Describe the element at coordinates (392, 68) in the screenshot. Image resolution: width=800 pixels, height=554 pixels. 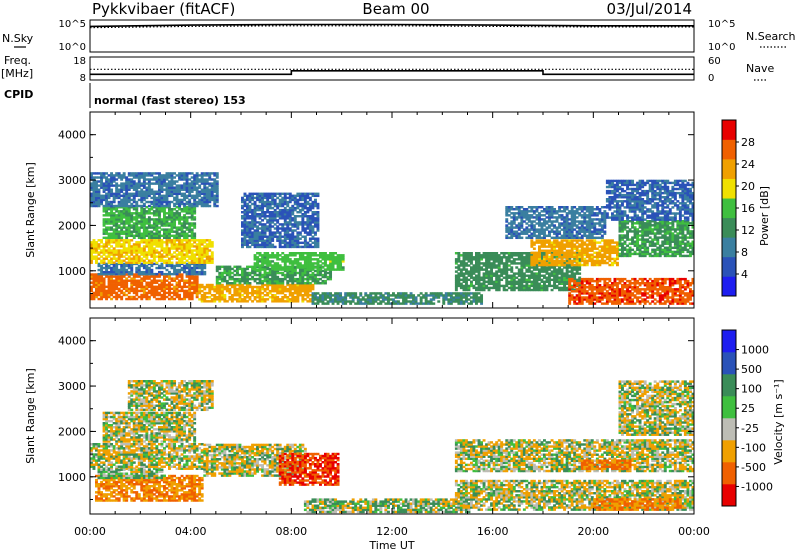
I see `freq-panel-frame` at that location.